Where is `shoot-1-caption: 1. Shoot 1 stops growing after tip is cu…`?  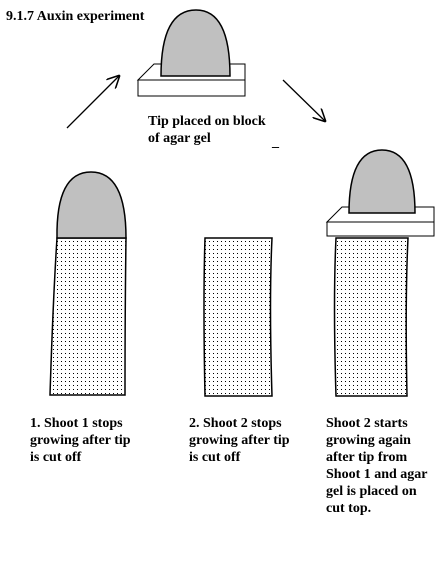 shoot-1-caption: 1. Shoot 1 stops growing after tip is cu… is located at coordinates (80, 440).